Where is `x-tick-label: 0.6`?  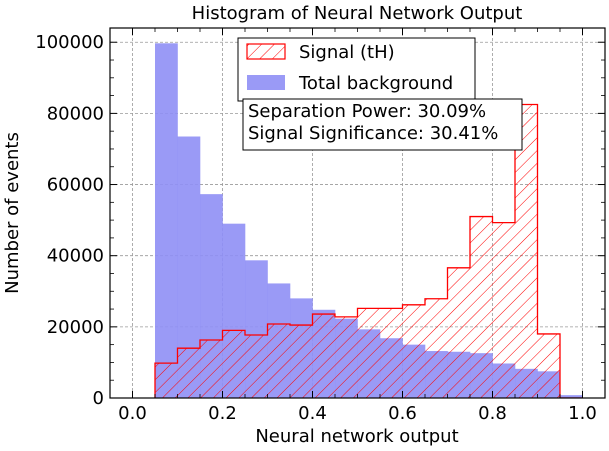
x-tick-label: 0.6 is located at coordinates (402, 413).